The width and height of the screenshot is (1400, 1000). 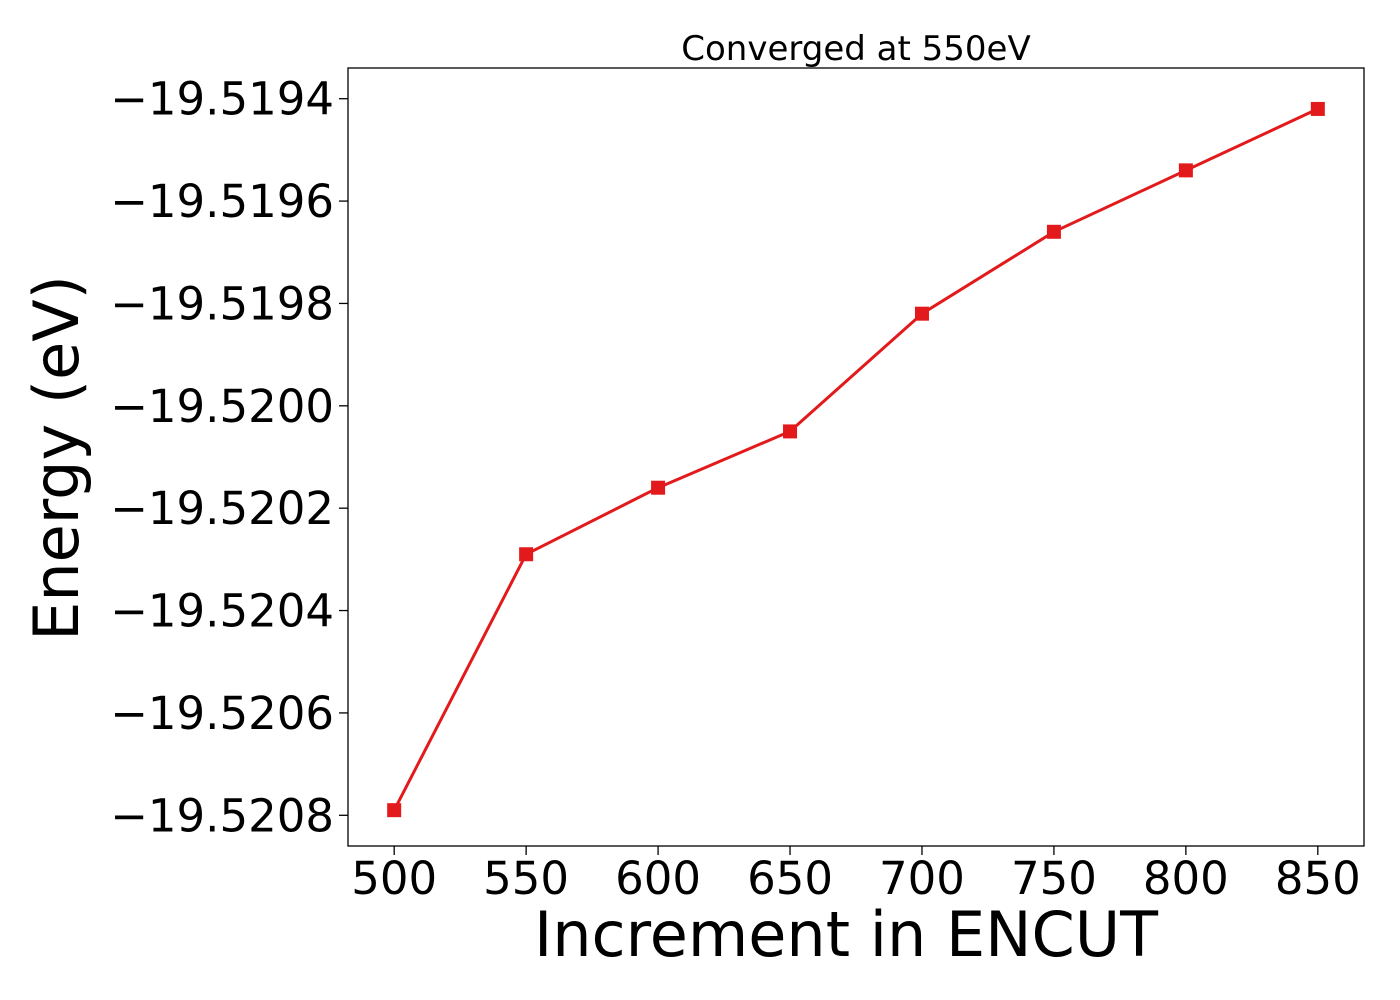 What do you see at coordinates (222, 99) in the screenshot?
I see `y-tick-label: −19.5194` at bounding box center [222, 99].